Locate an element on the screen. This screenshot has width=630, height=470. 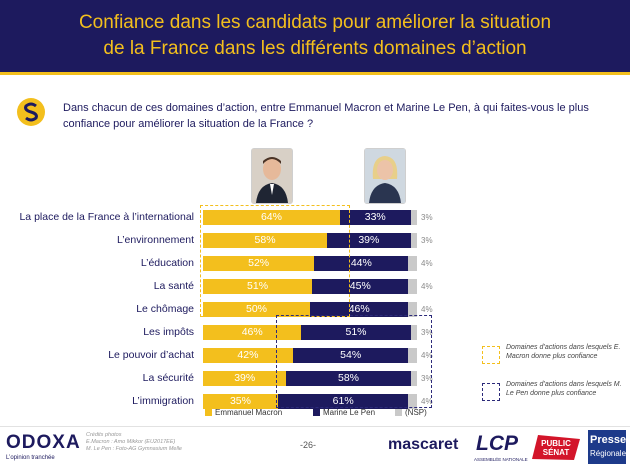
data-label: 52% is located at coordinates (259, 263).